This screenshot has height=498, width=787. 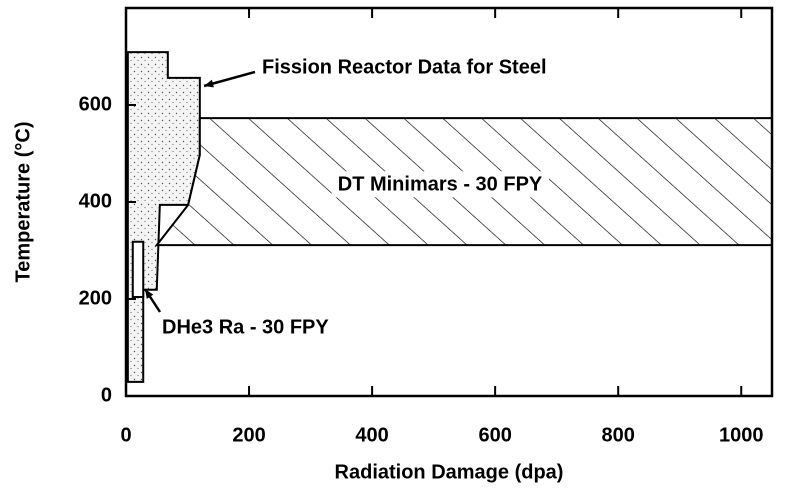 I want to click on y-tick-label: 0, so click(x=106, y=395).